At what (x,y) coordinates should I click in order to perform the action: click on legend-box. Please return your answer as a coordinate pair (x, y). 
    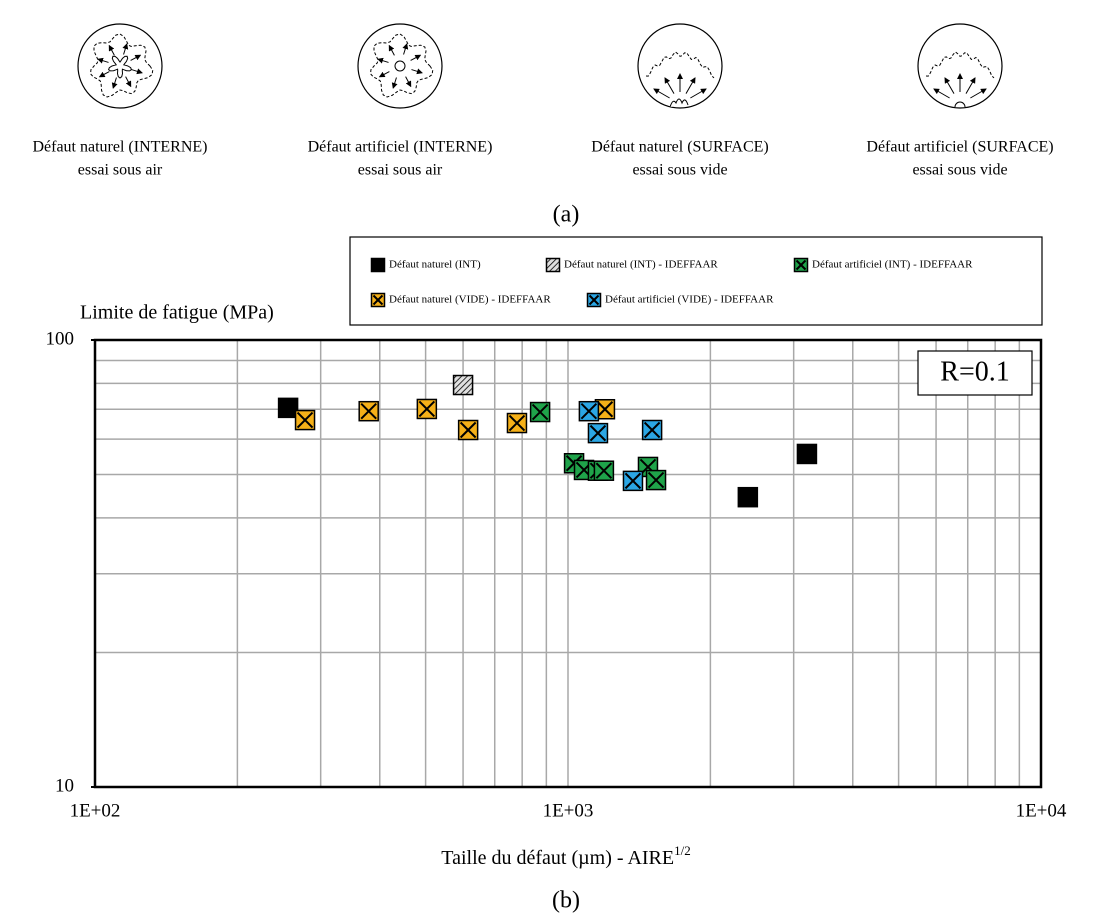
    Looking at the image, I should click on (696, 281).